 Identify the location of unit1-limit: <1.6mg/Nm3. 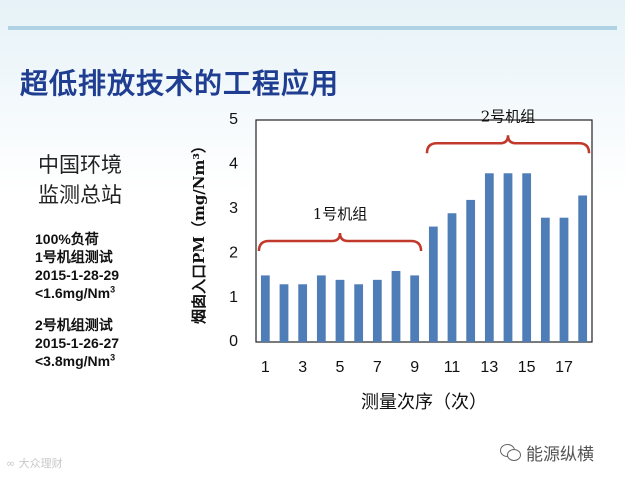
(75, 292).